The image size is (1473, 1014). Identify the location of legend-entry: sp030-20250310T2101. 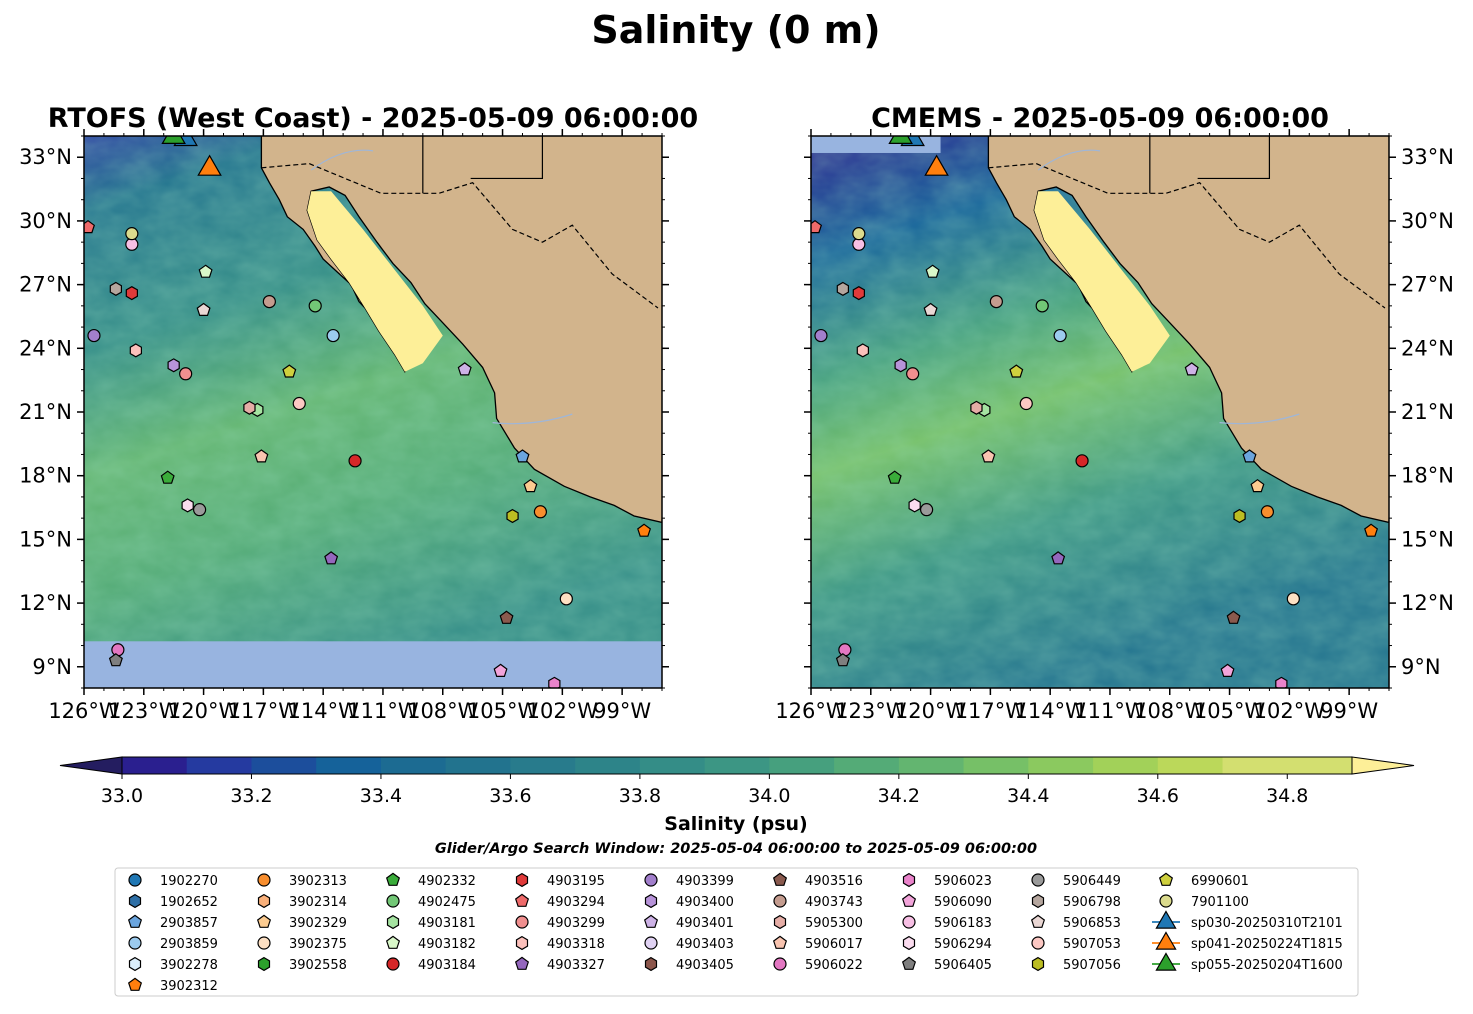
(1247, 920).